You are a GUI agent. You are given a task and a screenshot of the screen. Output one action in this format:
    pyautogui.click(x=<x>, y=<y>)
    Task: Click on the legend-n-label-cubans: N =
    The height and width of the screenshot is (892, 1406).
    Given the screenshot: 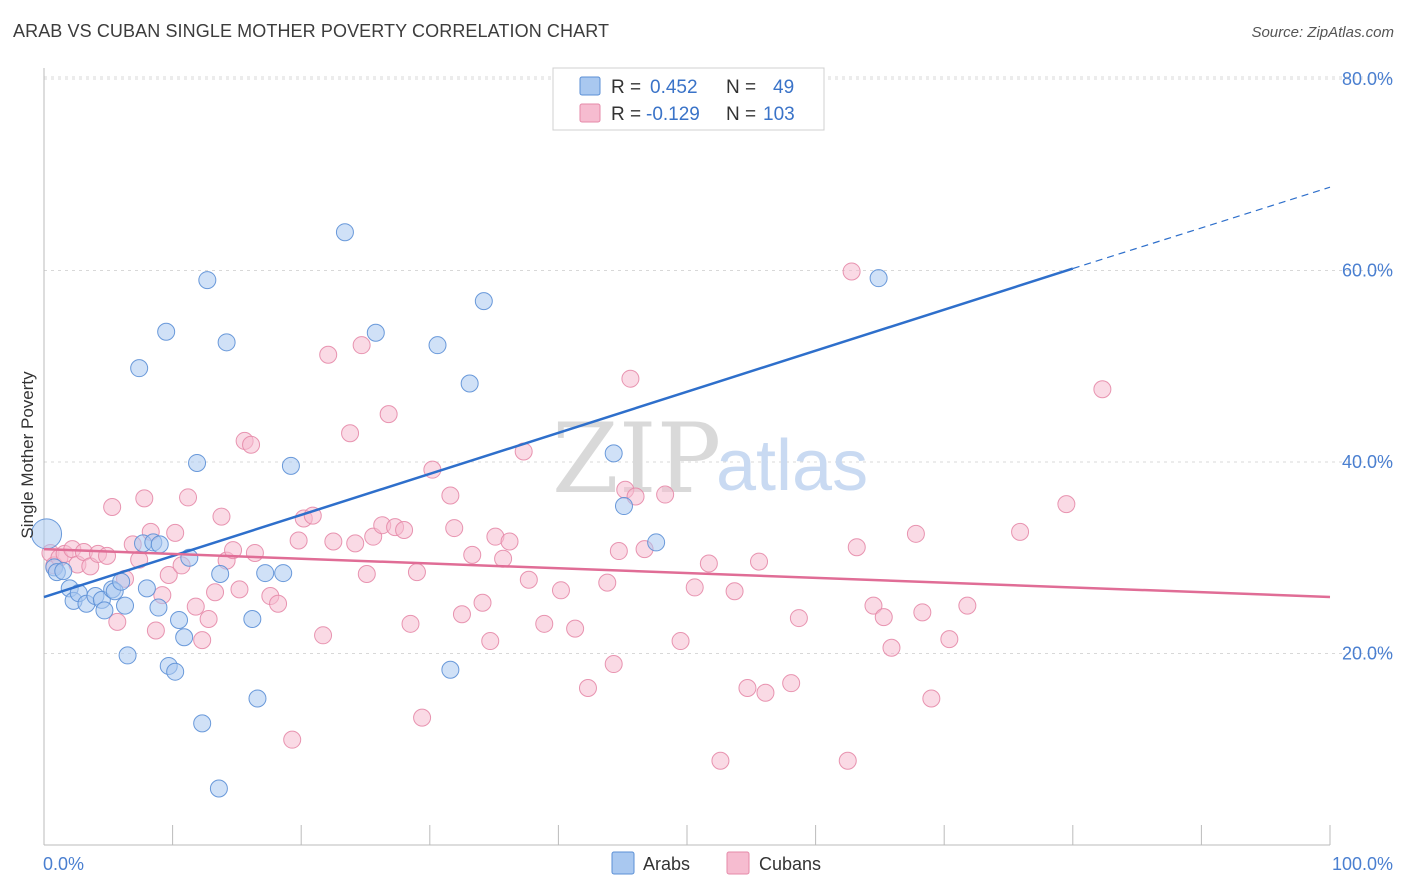 What is the action you would take?
    pyautogui.click(x=741, y=114)
    